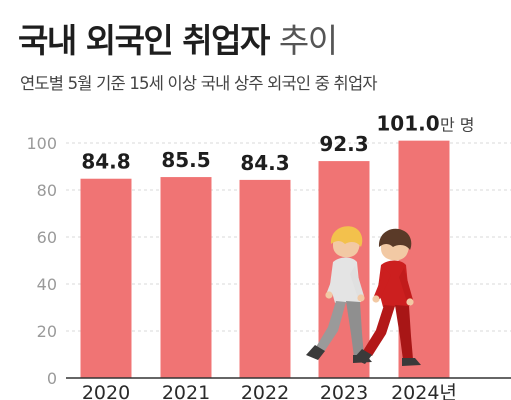  Describe the element at coordinates (424, 391) in the screenshot. I see `x-tick-label: 2024년` at that location.